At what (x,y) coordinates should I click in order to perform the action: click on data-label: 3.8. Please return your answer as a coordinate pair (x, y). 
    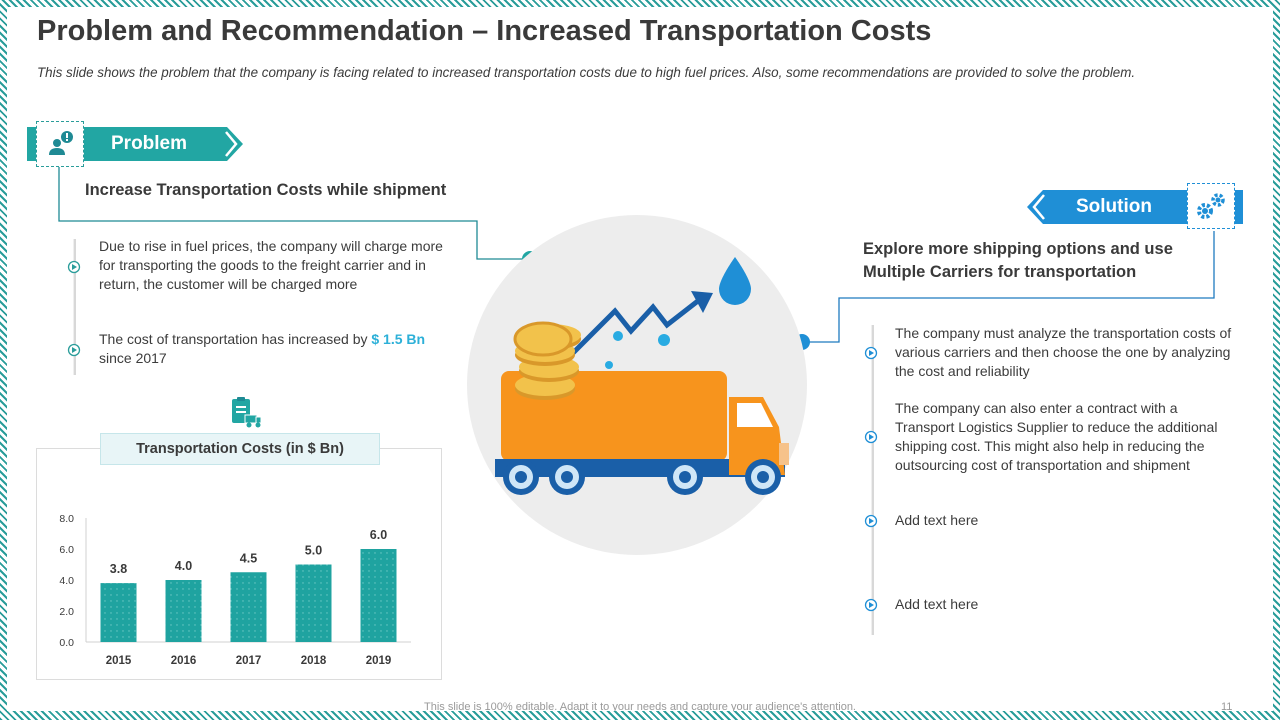
    Looking at the image, I should click on (118, 569).